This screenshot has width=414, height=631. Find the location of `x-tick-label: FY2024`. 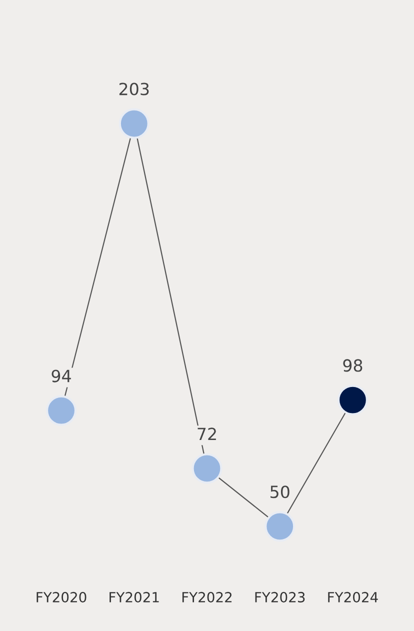

x-tick-label: FY2024 is located at coordinates (353, 597).